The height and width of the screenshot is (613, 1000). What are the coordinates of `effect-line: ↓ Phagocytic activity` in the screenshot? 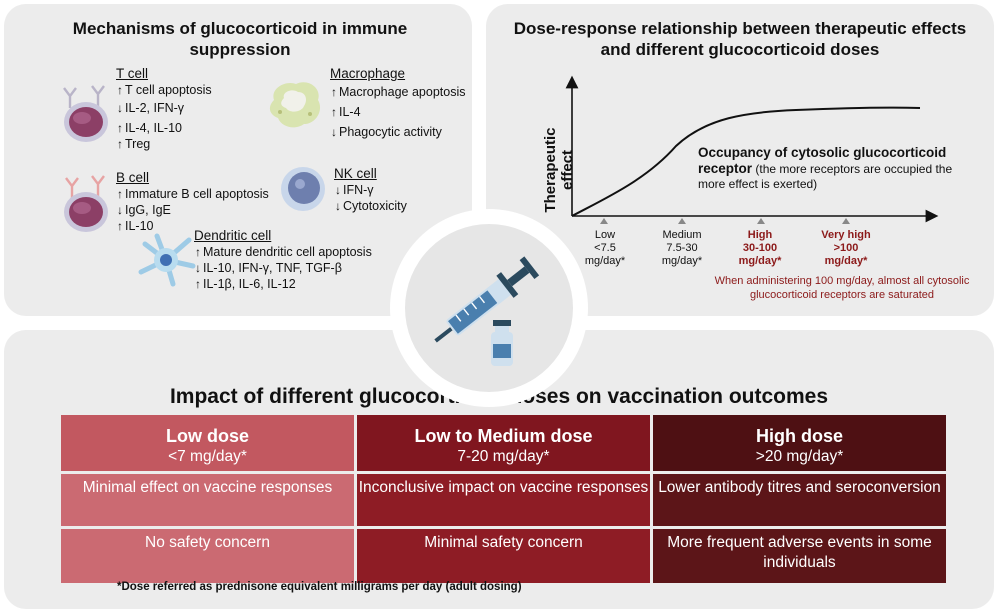 It's located at (397, 132).